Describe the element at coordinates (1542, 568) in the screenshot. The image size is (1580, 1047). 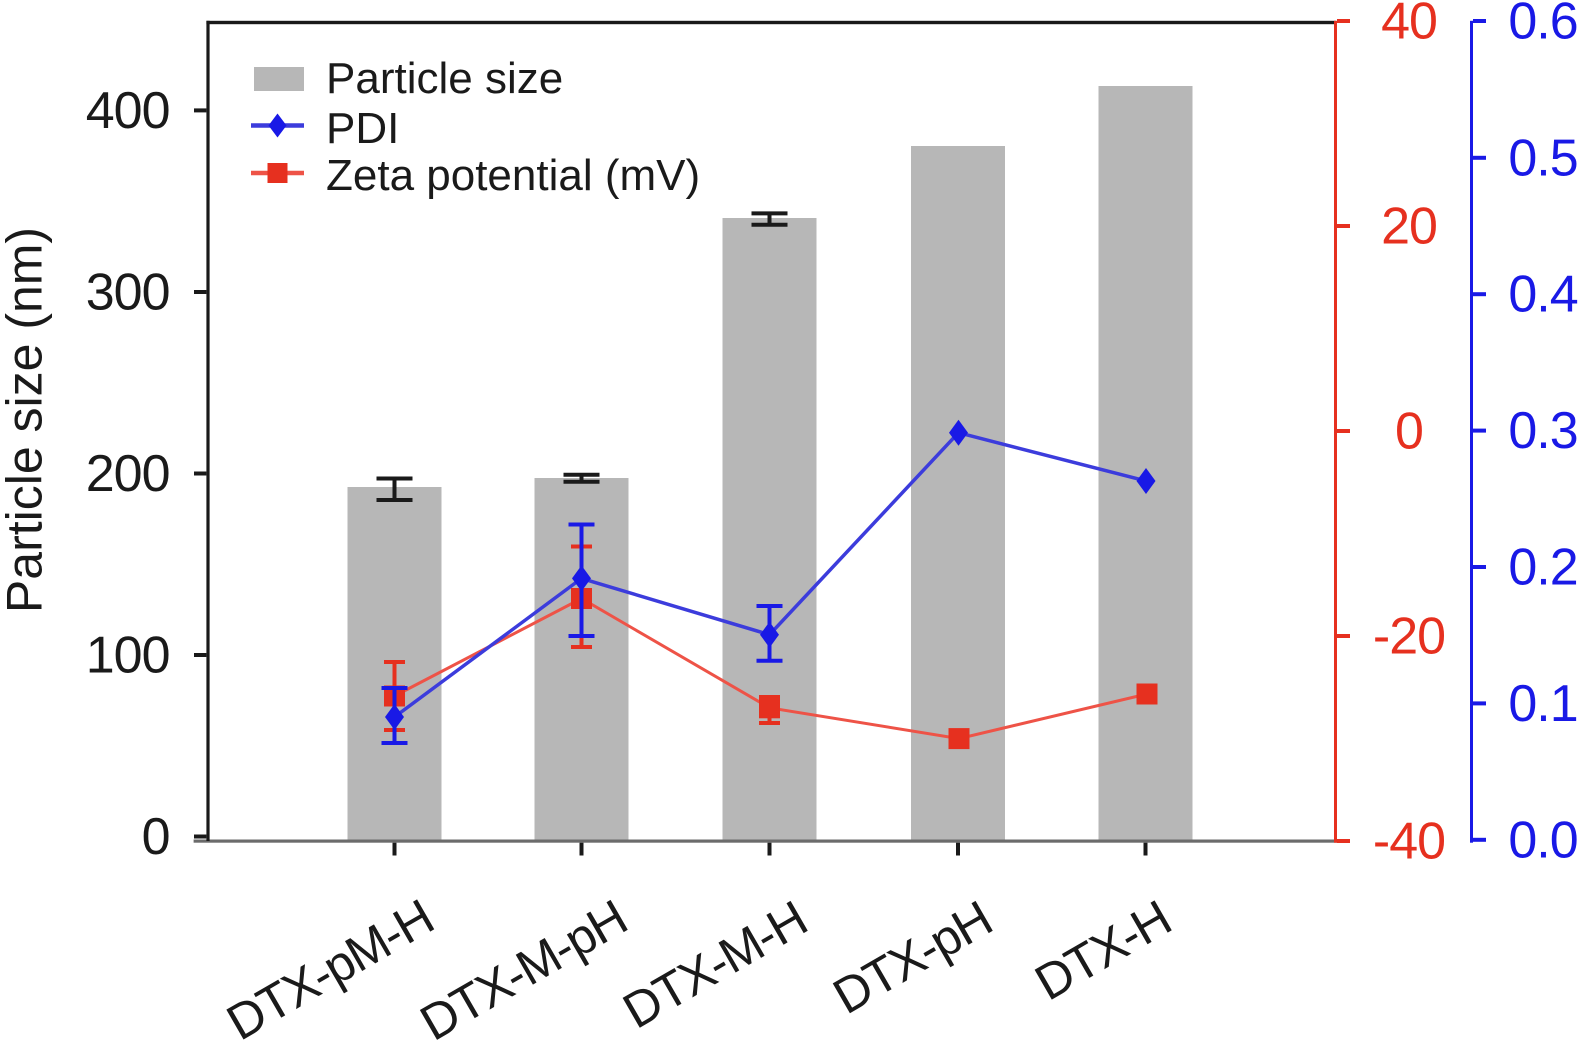
I see `svg-text: 0.2` at that location.